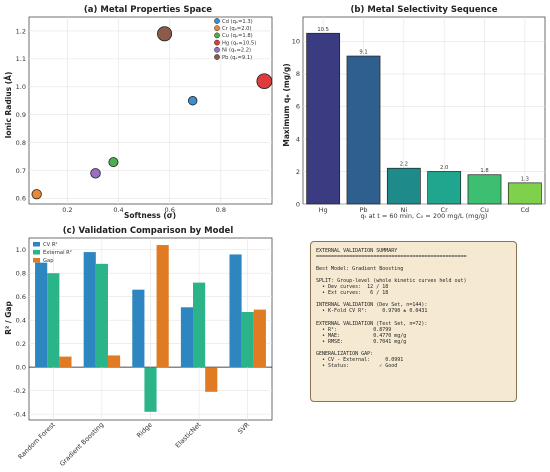  I want to click on panel-a-xlabel: Softness (σ), so click(150, 215).